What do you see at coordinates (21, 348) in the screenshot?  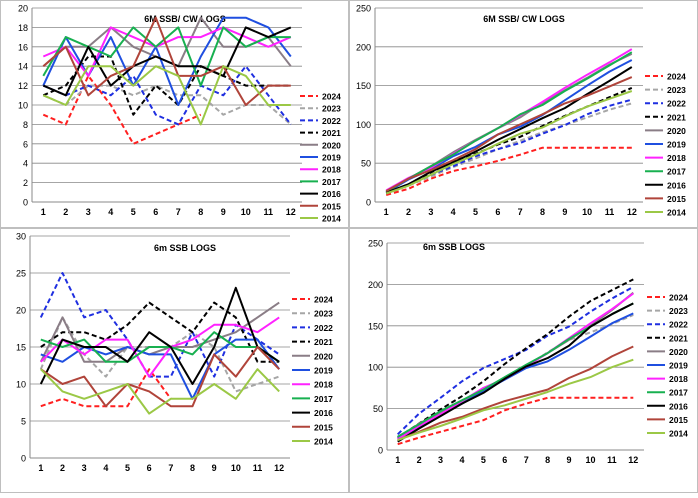 I see `y-tick-label: 15` at bounding box center [21, 348].